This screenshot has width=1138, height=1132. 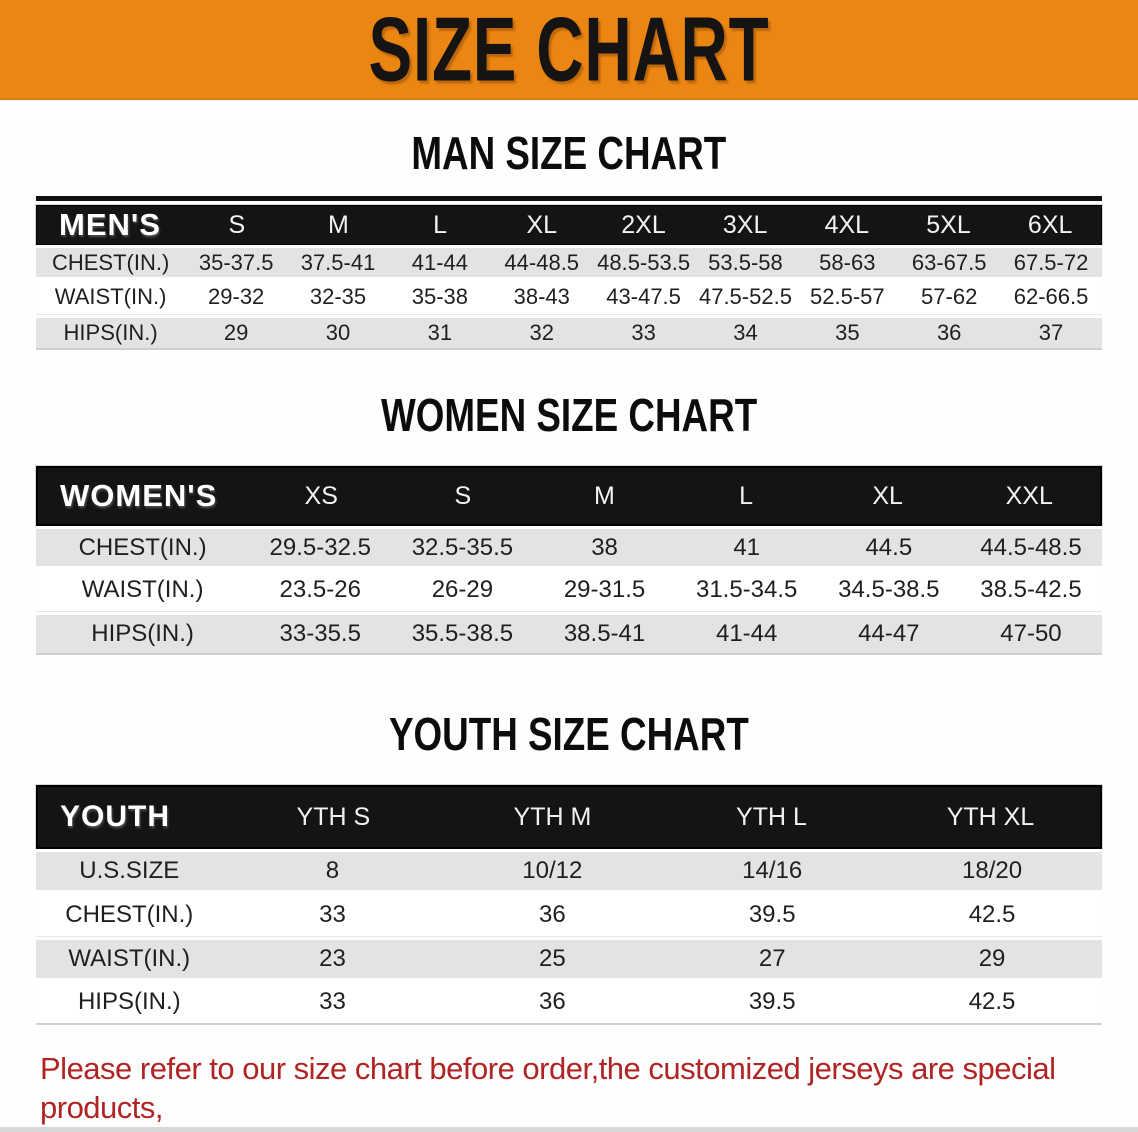 What do you see at coordinates (889, 633) in the screenshot?
I see `measurement-value: 44-47` at bounding box center [889, 633].